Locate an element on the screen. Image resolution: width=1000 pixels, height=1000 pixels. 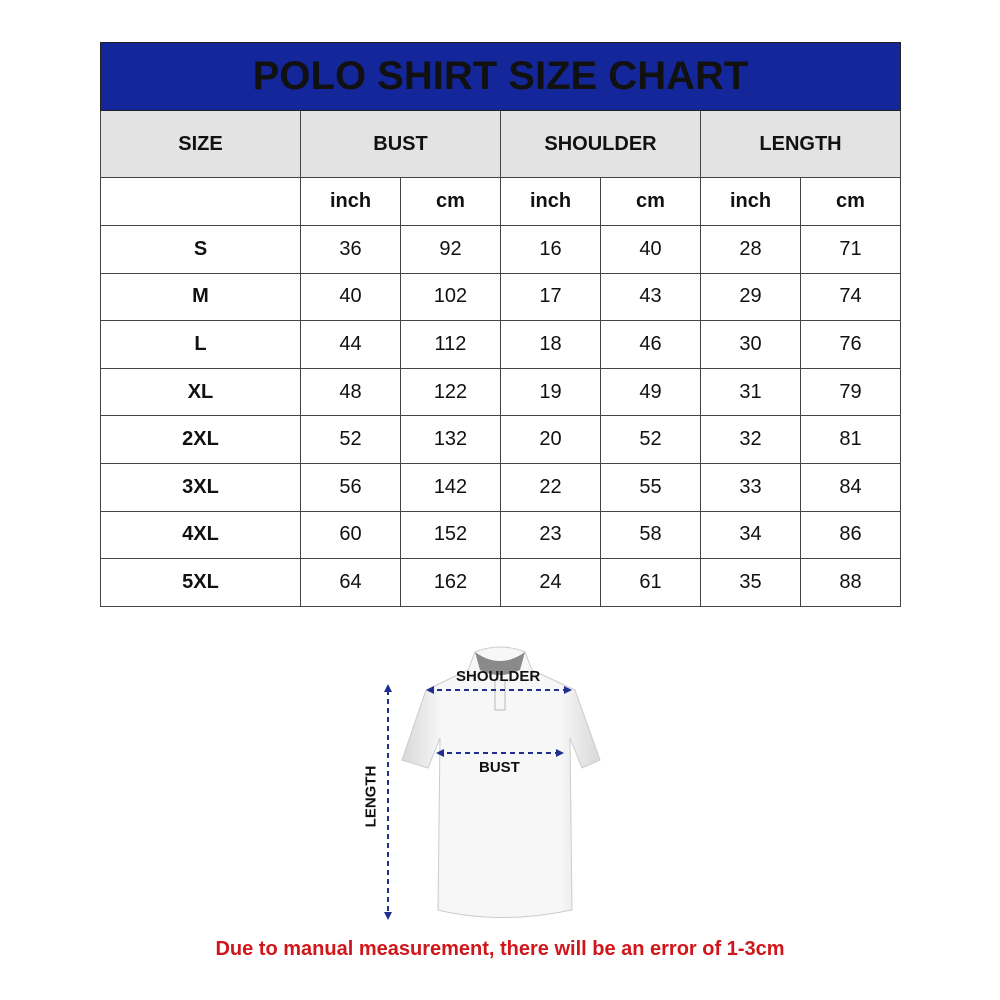
size-cell: M is located at coordinates (200, 297).